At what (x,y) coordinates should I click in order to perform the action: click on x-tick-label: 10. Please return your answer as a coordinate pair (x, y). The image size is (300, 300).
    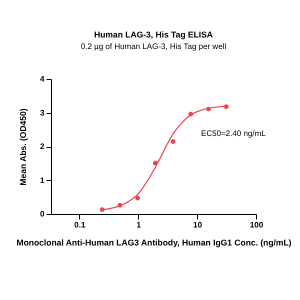
    Looking at the image, I should click on (198, 225).